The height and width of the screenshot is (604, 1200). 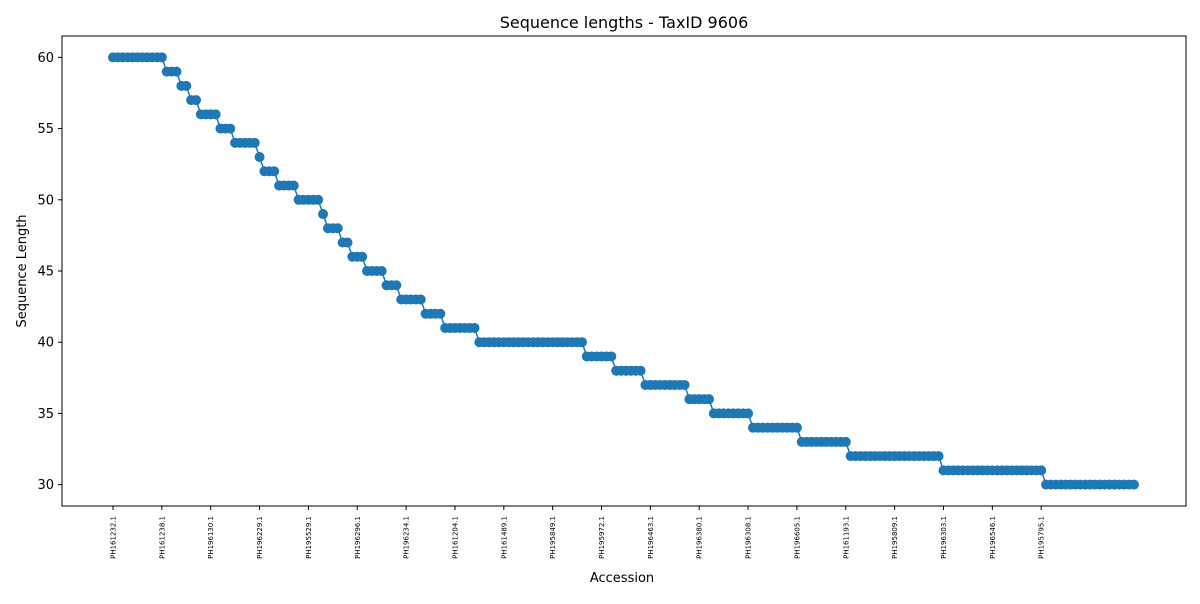 I want to click on x-tick-label: PH196130.1, so click(x=211, y=537).